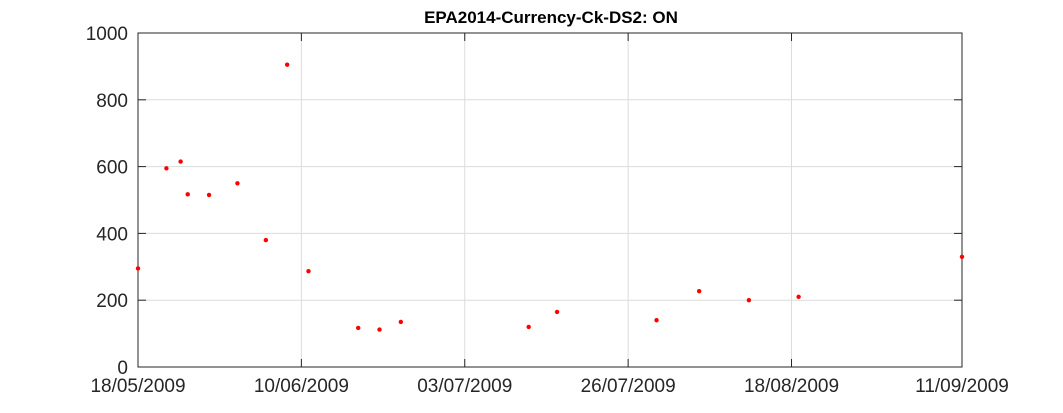  I want to click on y-tick-label: 400, so click(112, 234).